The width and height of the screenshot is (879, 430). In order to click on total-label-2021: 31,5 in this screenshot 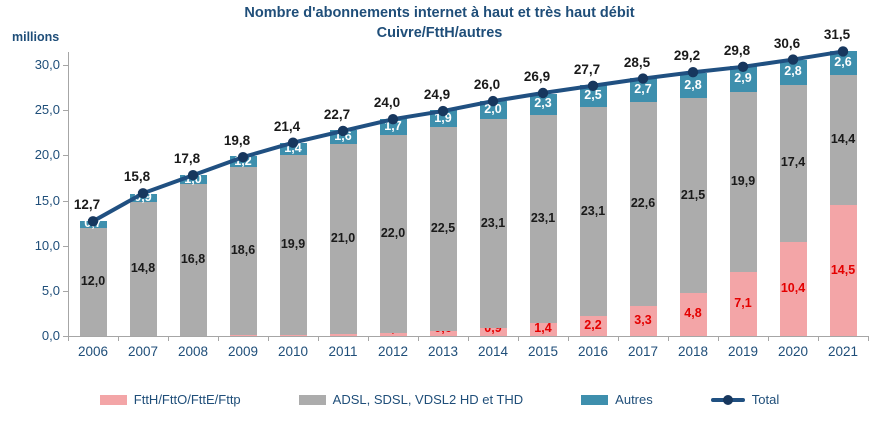, I will do `click(837, 35)`.